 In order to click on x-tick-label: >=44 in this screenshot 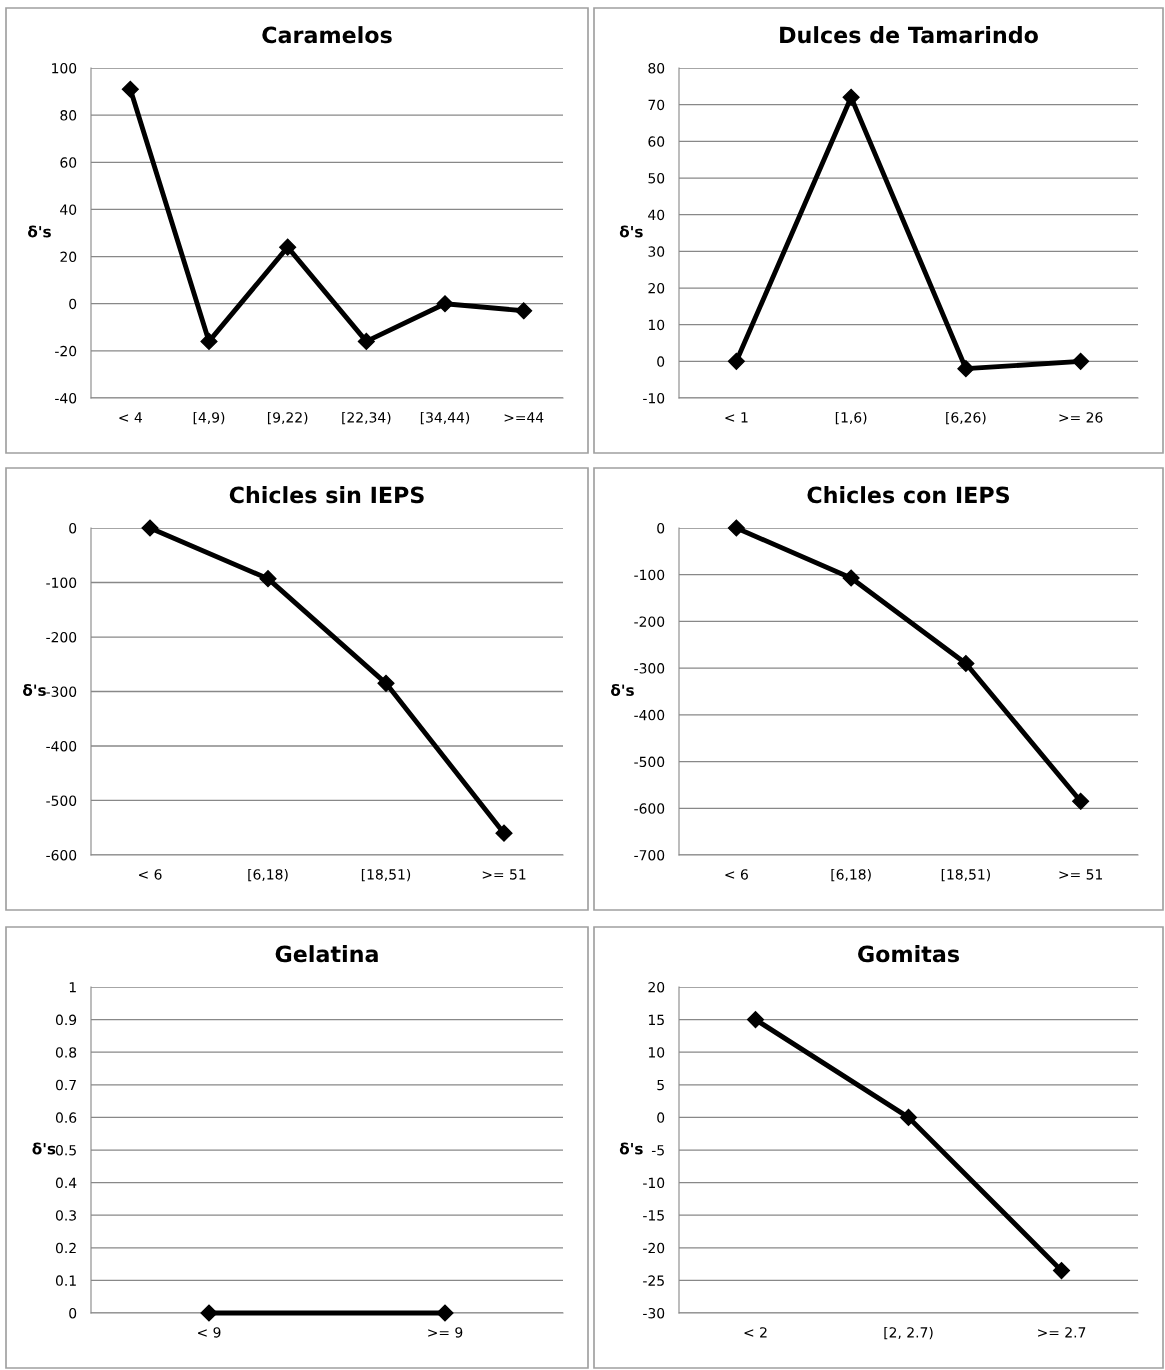, I will do `click(524, 417)`.